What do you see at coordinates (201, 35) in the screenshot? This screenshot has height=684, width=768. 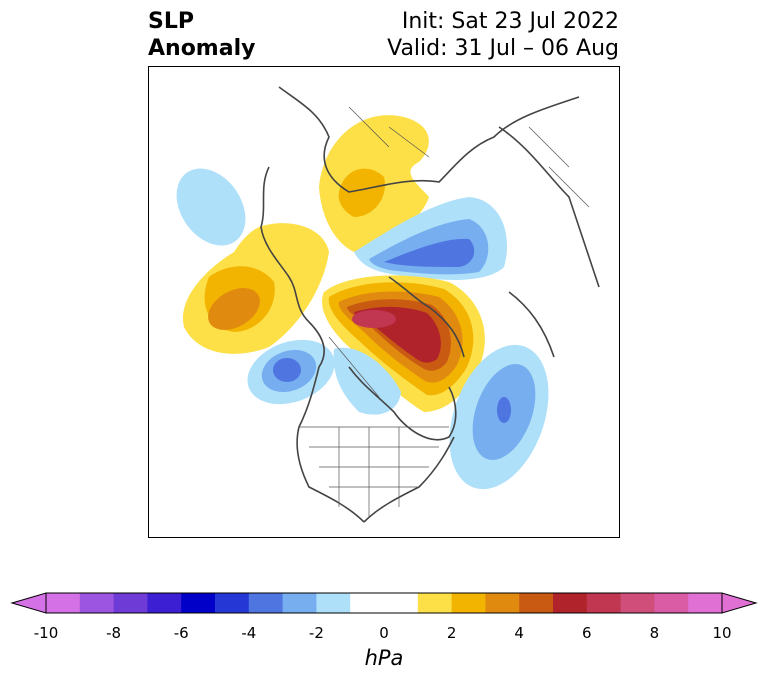 I see `map-title: SLP Anomaly` at bounding box center [201, 35].